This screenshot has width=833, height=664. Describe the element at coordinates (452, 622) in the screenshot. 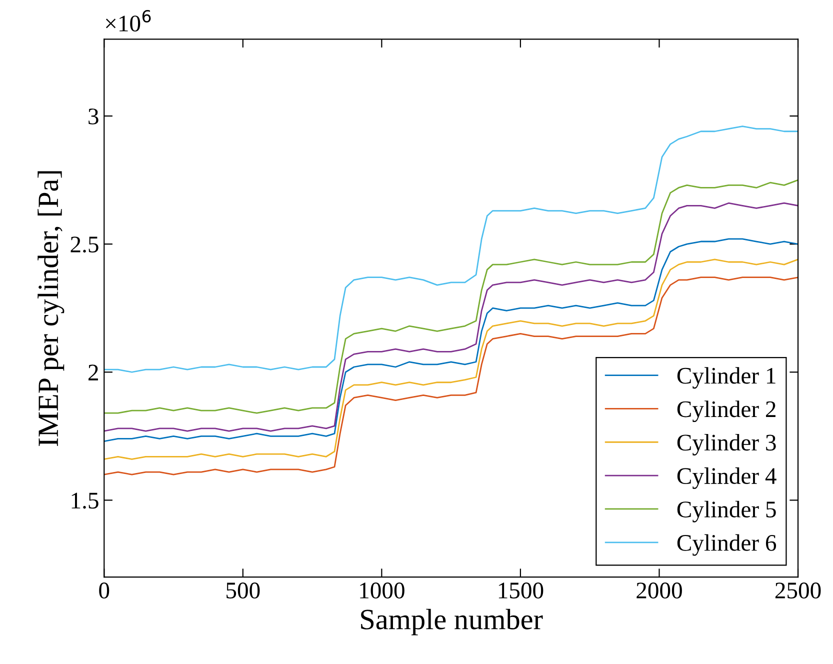

I see `x-axis-title: Sample number` at that location.